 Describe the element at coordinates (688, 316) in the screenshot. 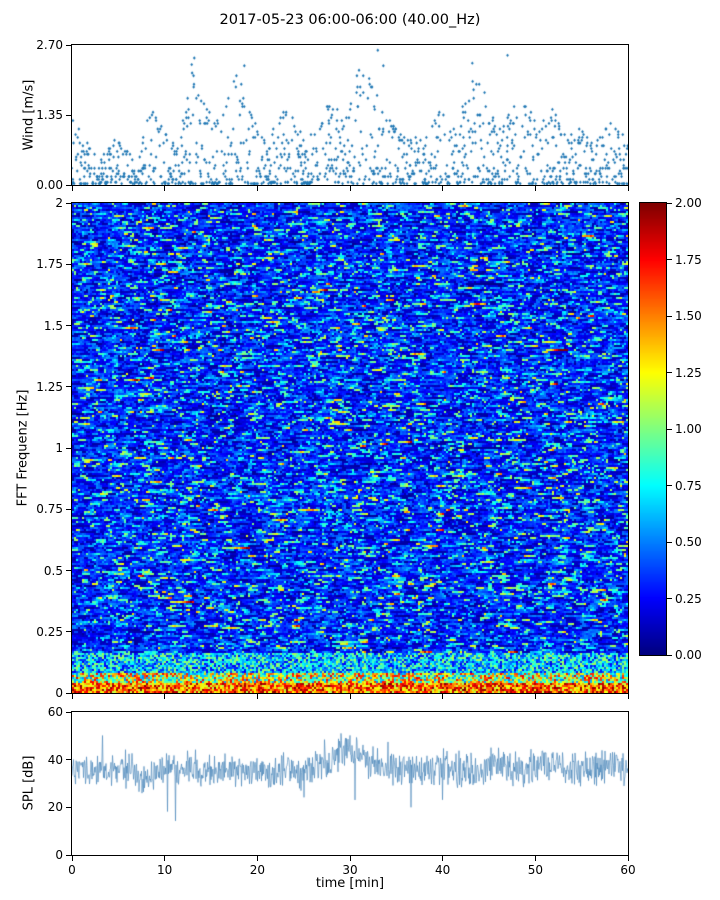

I see `colorbar-tick-label: 1.50` at that location.